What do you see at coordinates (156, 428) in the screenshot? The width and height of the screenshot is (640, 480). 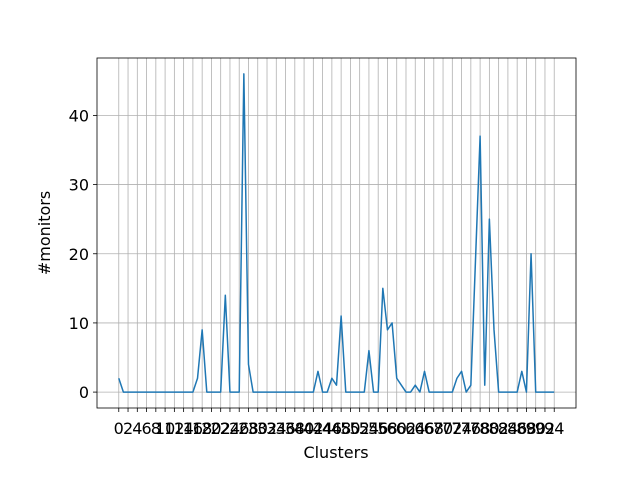 I see `x-tick-label: 8` at bounding box center [156, 428].